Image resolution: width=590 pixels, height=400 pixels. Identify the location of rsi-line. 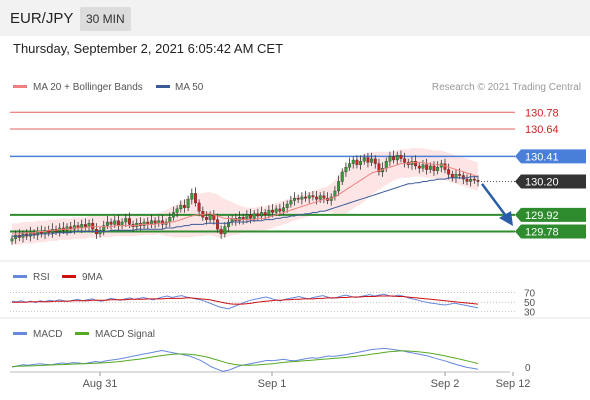
(245, 301).